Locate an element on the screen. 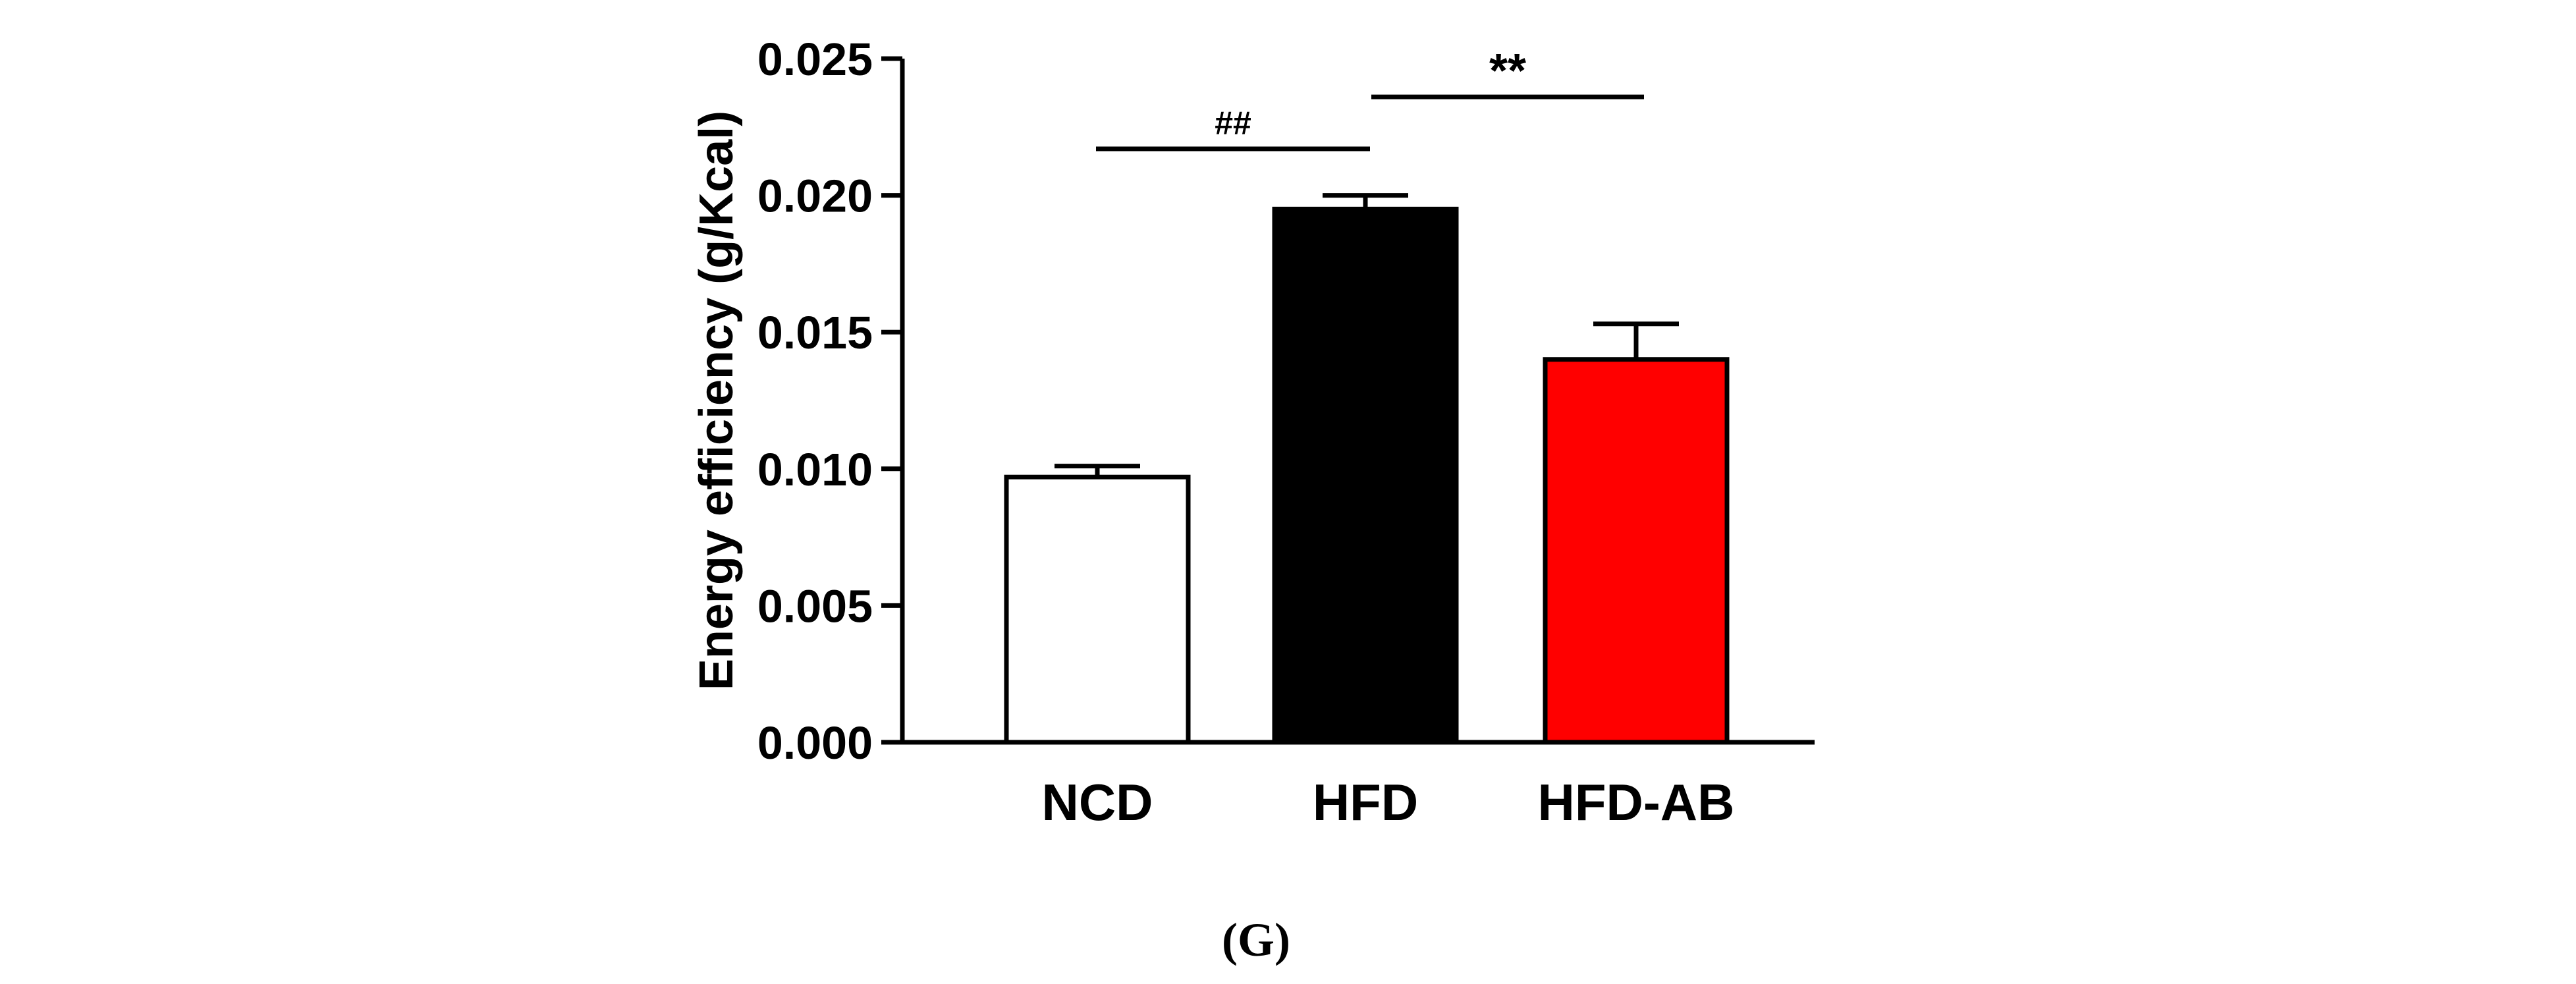  y-tick-label-2: 0.010 is located at coordinates (815, 469).